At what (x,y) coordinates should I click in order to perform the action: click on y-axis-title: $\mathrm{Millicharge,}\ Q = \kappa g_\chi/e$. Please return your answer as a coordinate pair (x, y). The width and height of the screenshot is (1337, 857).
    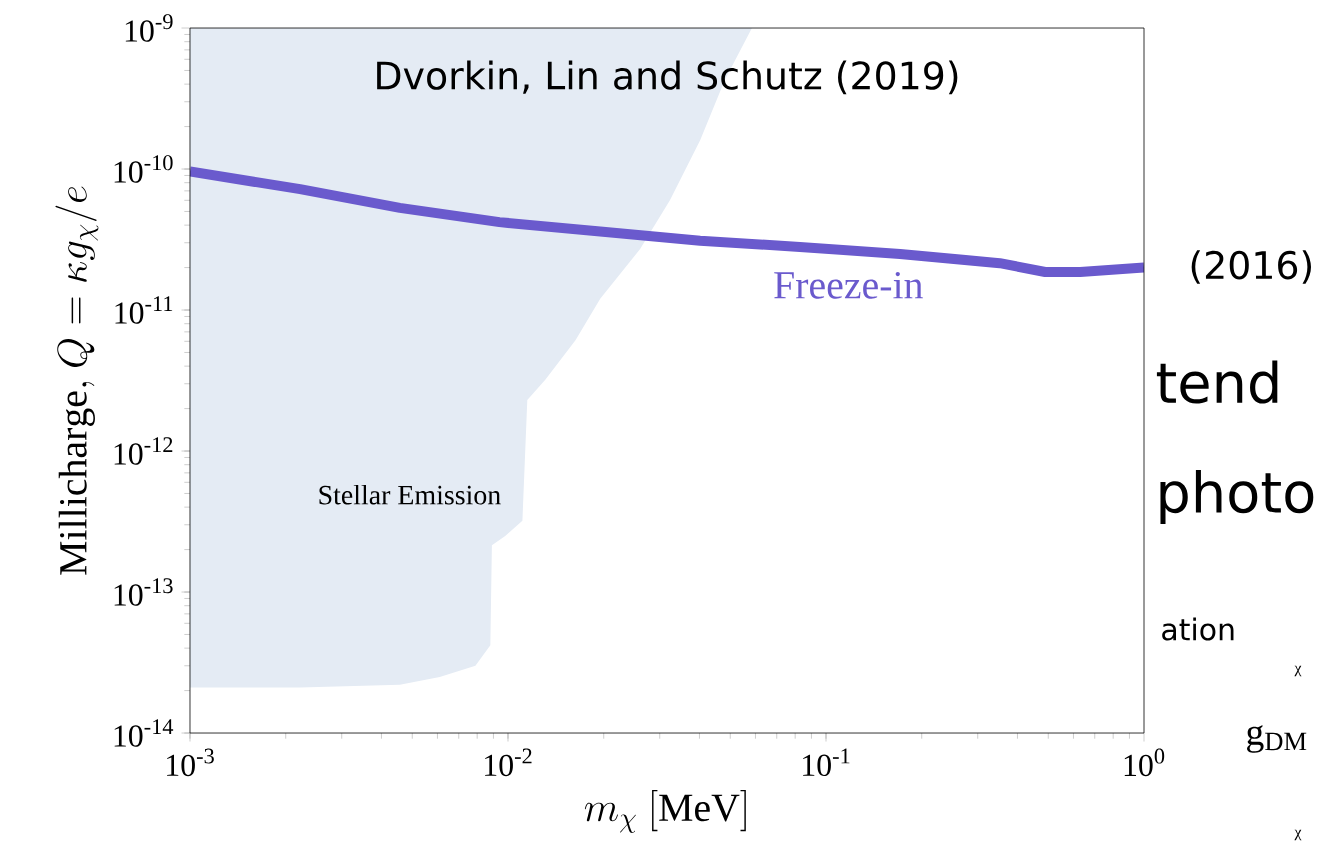
    Looking at the image, I should click on (77, 380).